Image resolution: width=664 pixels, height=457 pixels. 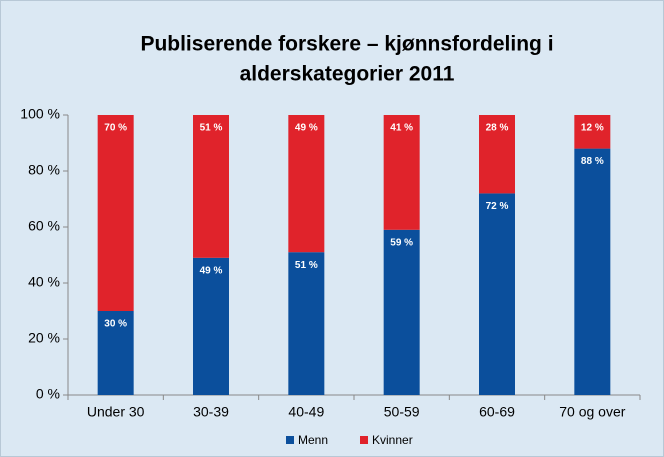 What do you see at coordinates (347, 74) in the screenshot?
I see `chart-title: alderskategorier 2011` at bounding box center [347, 74].